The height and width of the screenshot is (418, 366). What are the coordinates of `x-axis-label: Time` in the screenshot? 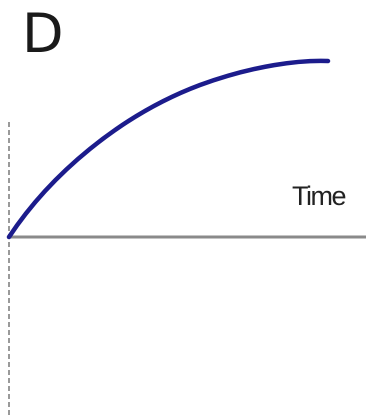 It's located at (319, 196).